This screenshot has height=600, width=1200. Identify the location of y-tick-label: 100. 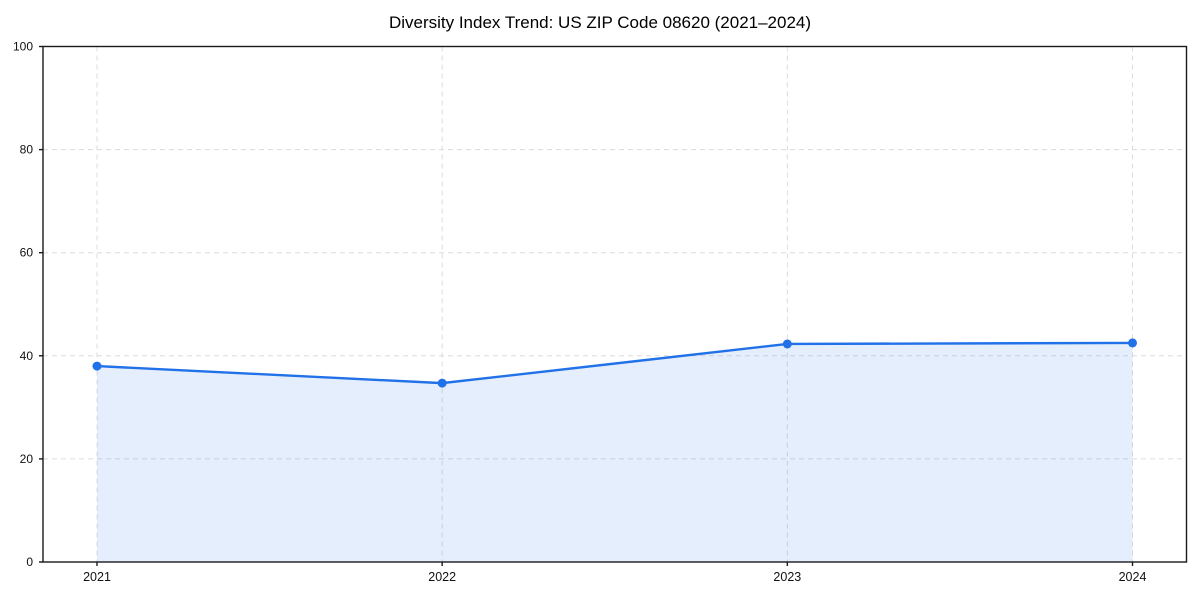
(23, 47).